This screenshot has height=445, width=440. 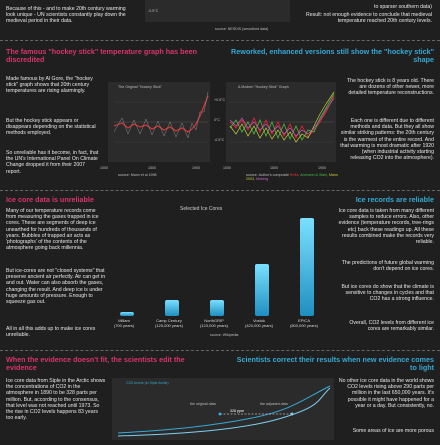 What do you see at coordinates (217, 11) in the screenshot?
I see `top-chart-panel` at bounding box center [217, 11].